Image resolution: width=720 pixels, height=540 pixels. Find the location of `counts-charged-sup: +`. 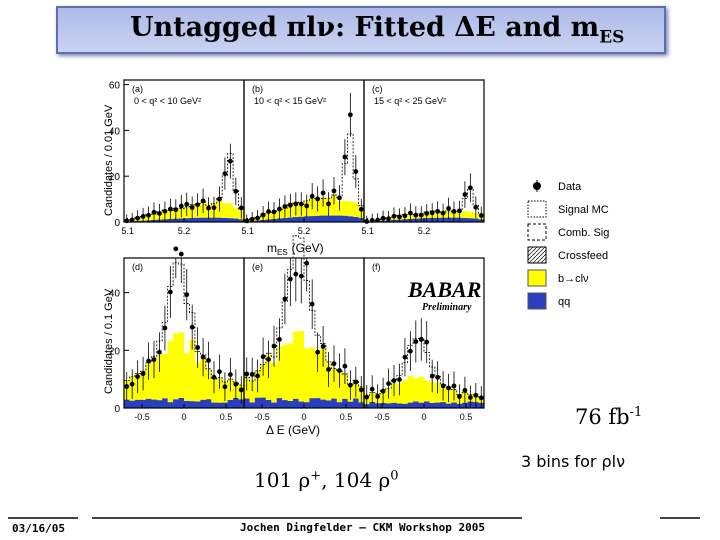

counts-charged-sup: + is located at coordinates (316, 476).